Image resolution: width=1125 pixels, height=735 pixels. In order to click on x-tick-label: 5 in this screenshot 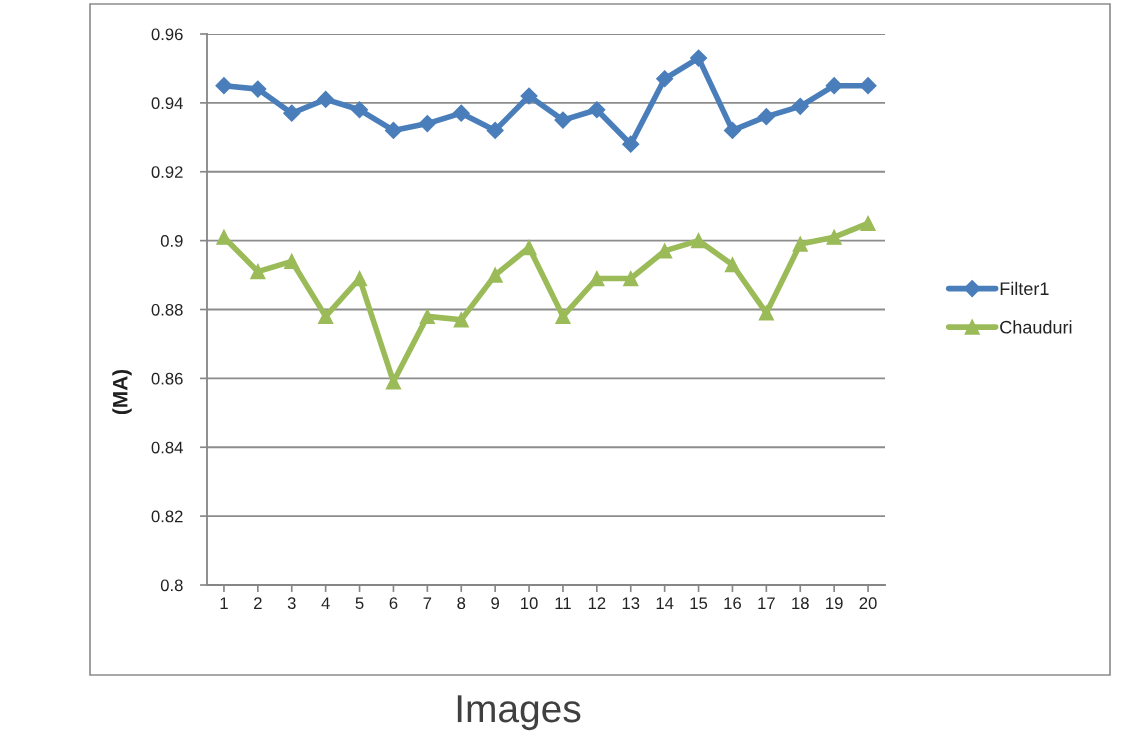, I will do `click(359, 603)`.